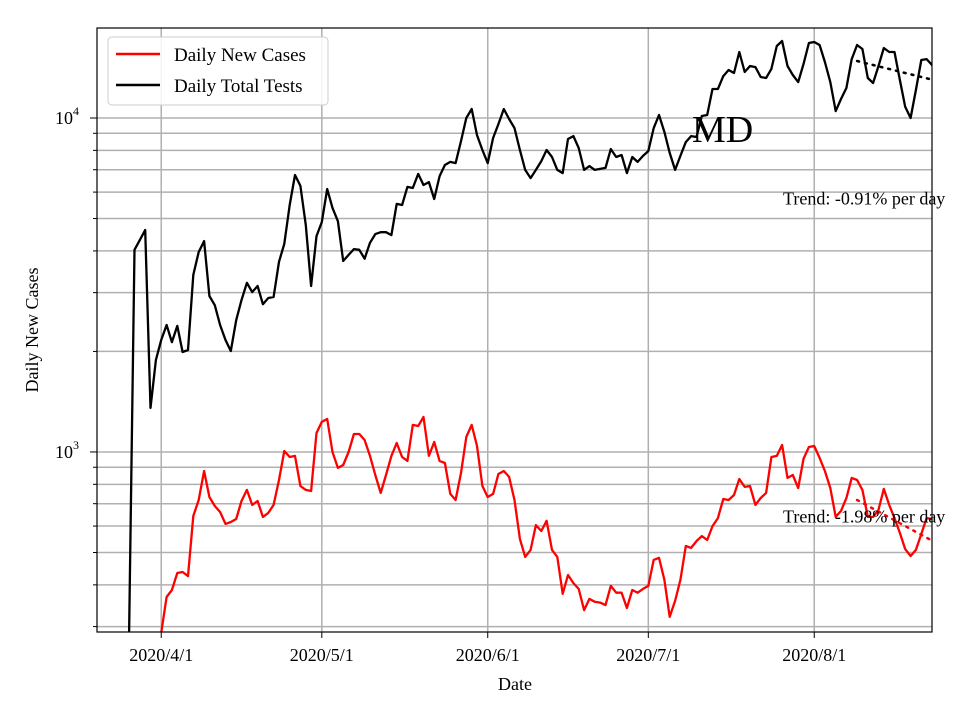  What do you see at coordinates (893, 300) in the screenshot?
I see `trend-layer` at bounding box center [893, 300].